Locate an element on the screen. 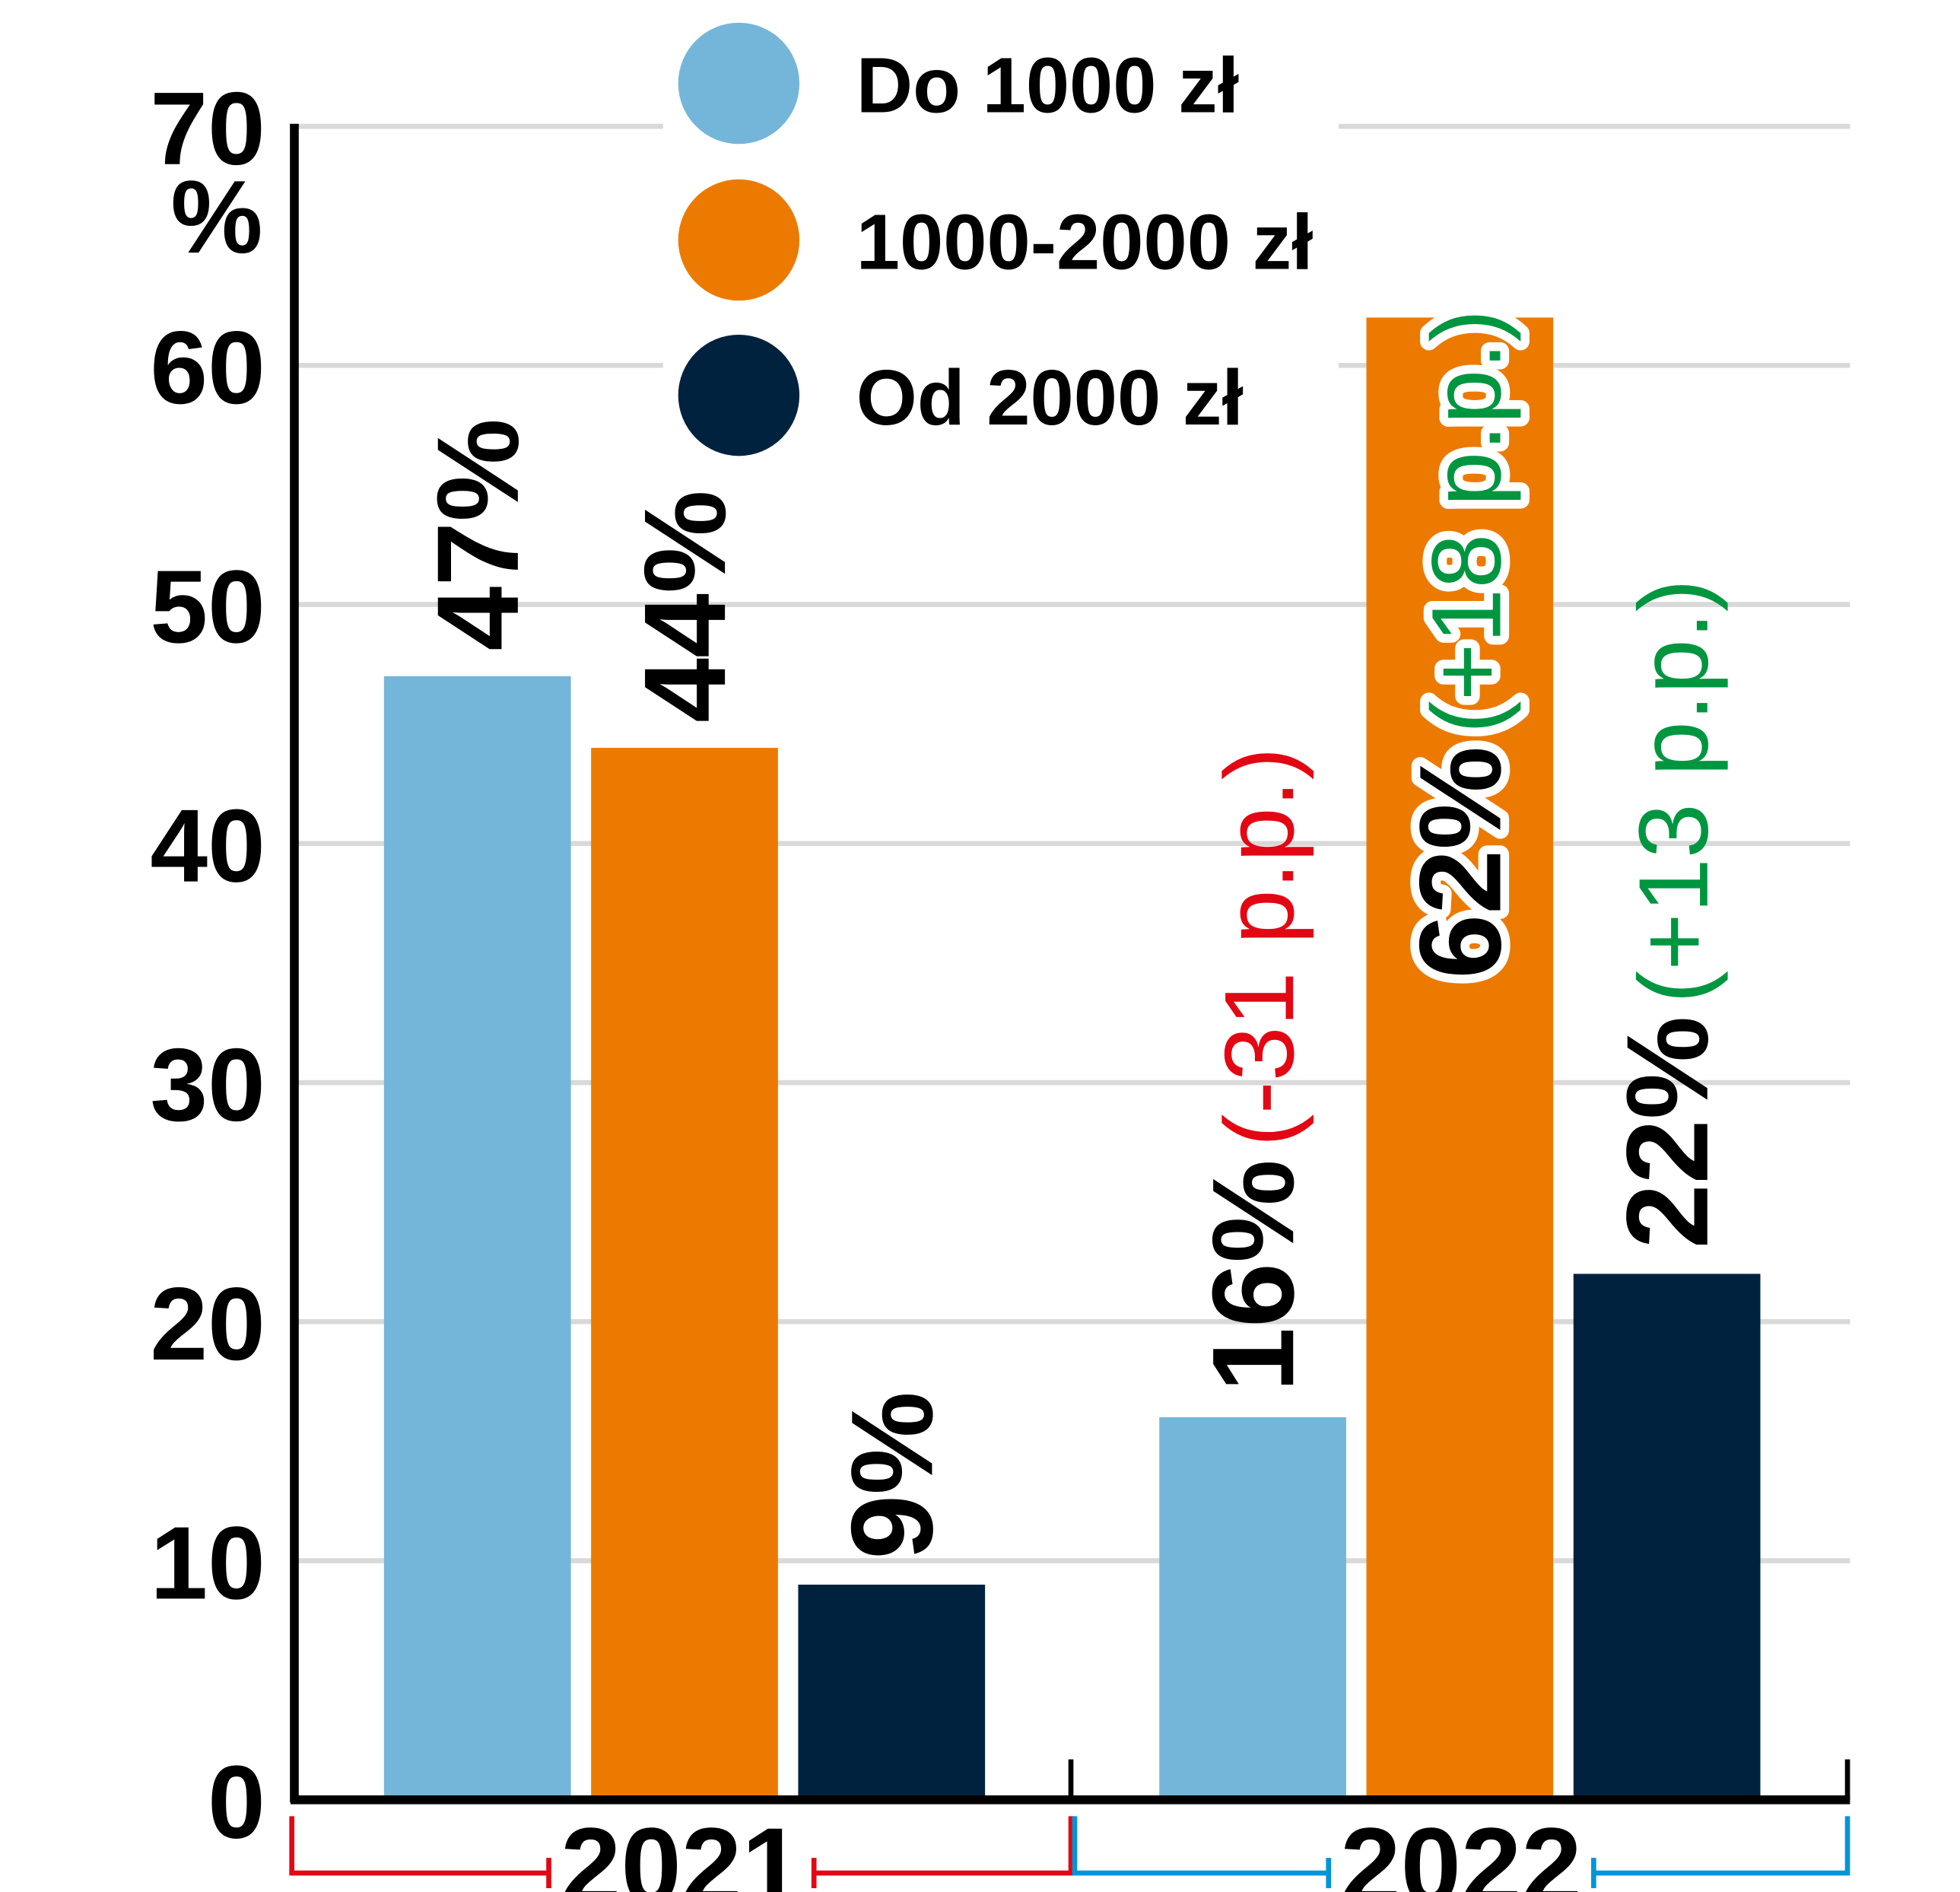 Image resolution: width=1960 pixels, height=1892 pixels. y-tick-label: 20 is located at coordinates (208, 1324).